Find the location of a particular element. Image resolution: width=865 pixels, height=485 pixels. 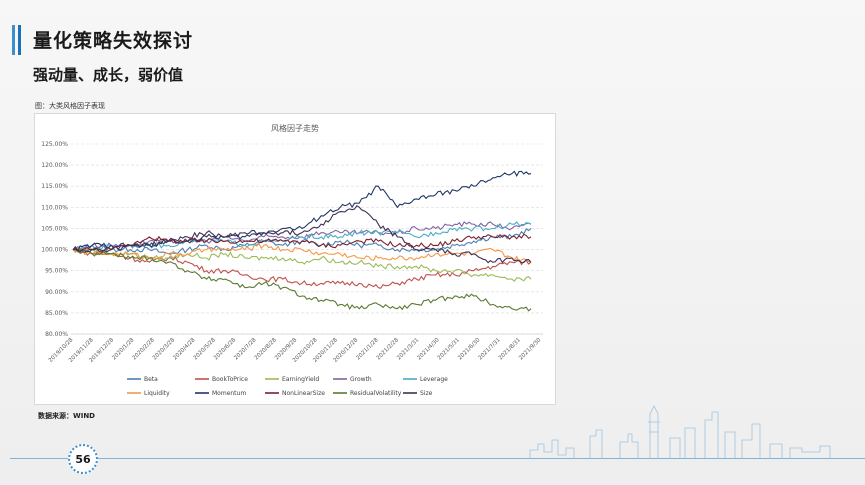

page-title: 量化策略失效探讨 is located at coordinates (113, 41).